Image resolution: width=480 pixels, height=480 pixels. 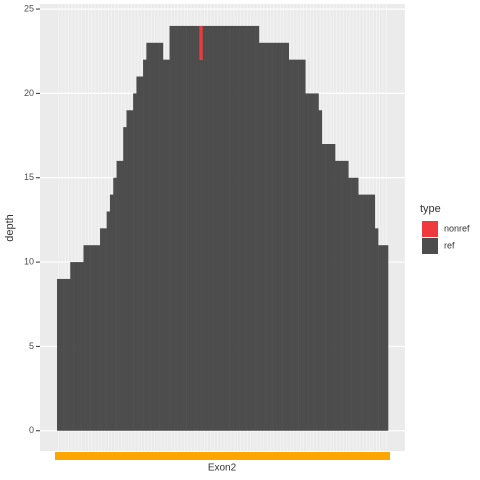 What do you see at coordinates (29, 93) in the screenshot?
I see `y-tick-label: 20` at bounding box center [29, 93].